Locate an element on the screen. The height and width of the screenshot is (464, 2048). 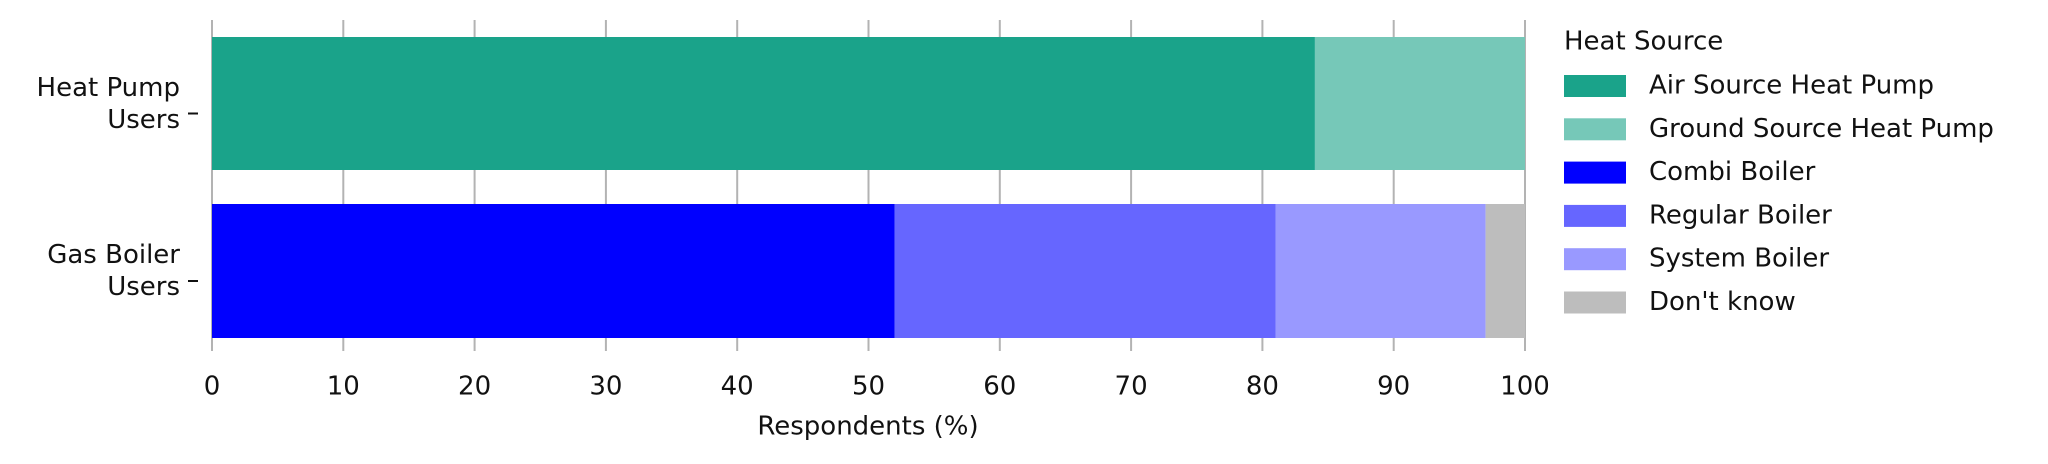
y-tick-label: Heat Pump Users is located at coordinates (108, 103).